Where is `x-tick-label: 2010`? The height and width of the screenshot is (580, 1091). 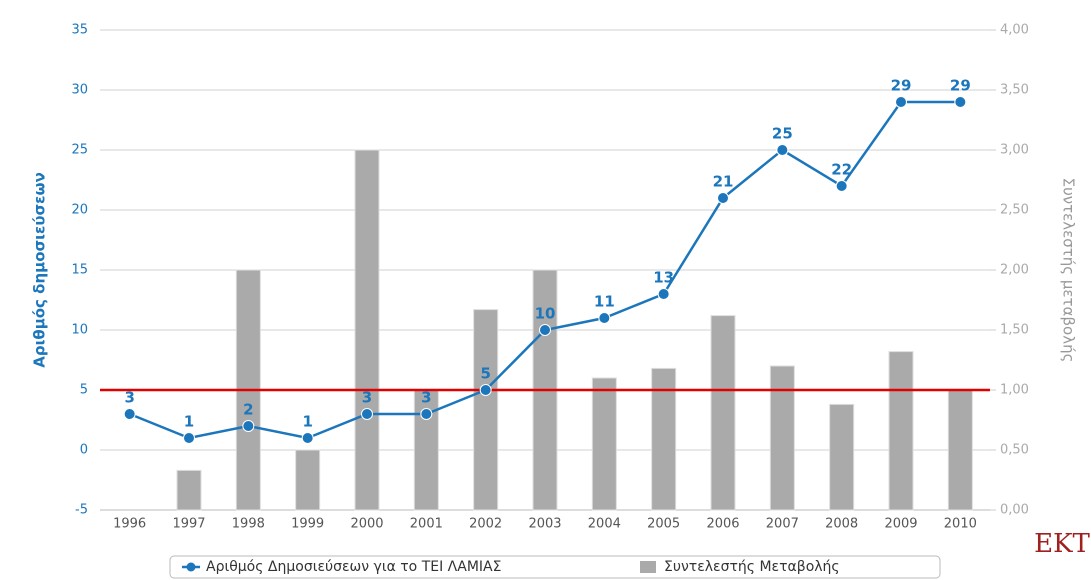 x-tick-label: 2010 is located at coordinates (960, 524).